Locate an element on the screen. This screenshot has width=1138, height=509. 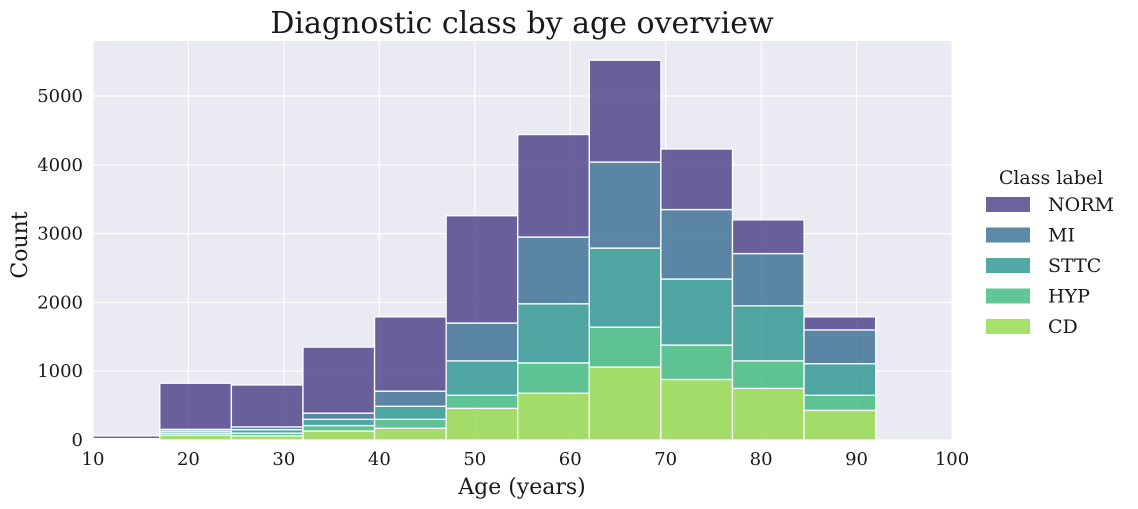
x-tick-label: 90 is located at coordinates (856, 459).